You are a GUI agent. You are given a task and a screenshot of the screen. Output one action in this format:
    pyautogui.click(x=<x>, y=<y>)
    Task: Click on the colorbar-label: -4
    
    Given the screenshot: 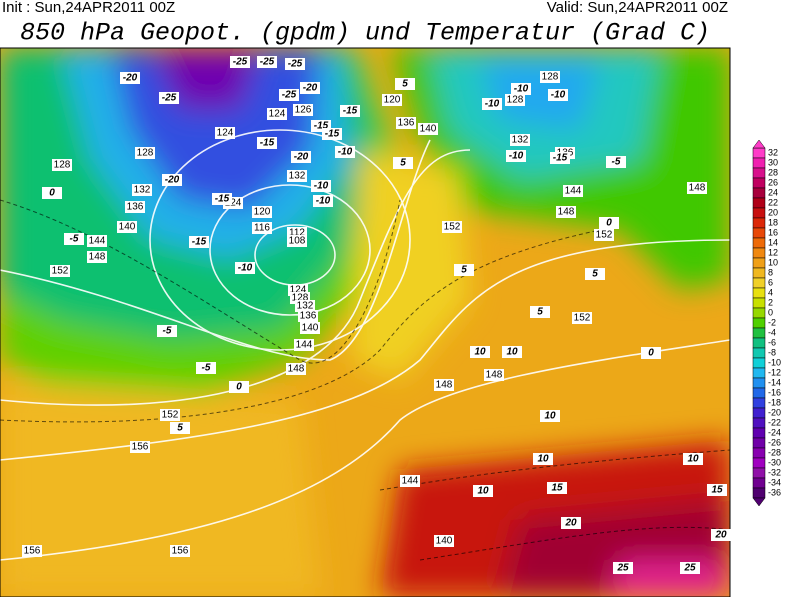 What is the action you would take?
    pyautogui.click(x=772, y=332)
    